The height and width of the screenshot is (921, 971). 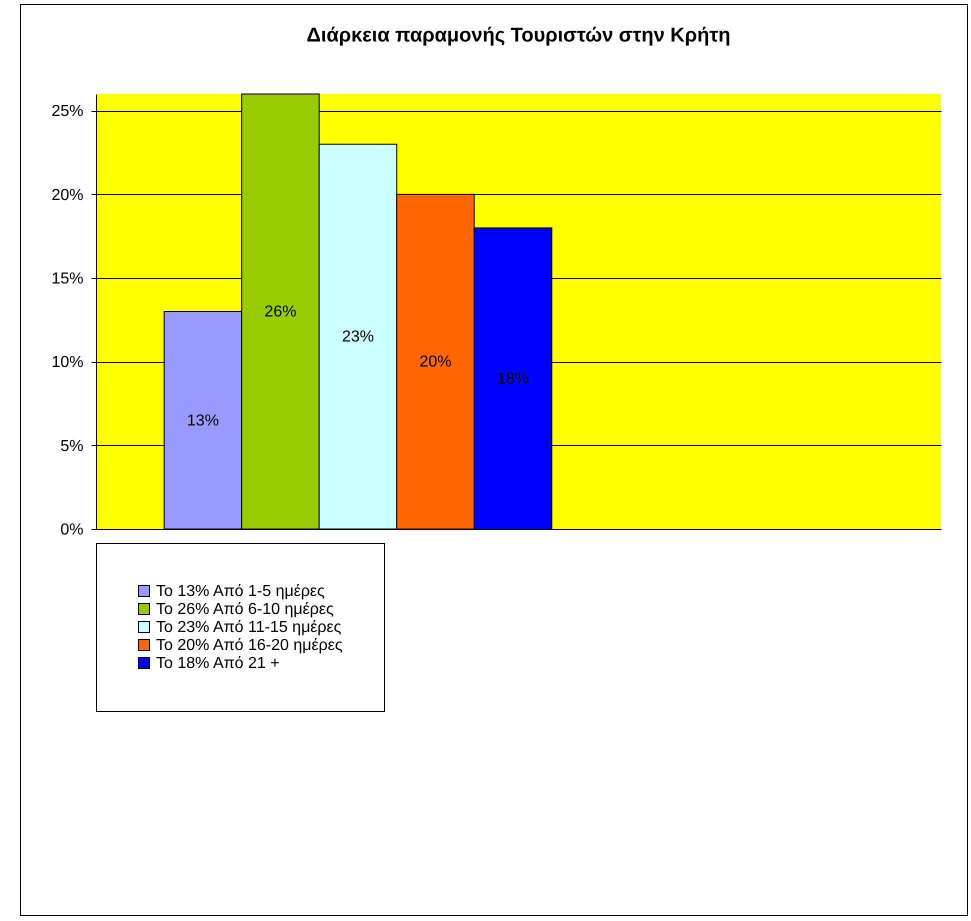 What do you see at coordinates (358, 337) in the screenshot?
I see `data-label: 23%` at bounding box center [358, 337].